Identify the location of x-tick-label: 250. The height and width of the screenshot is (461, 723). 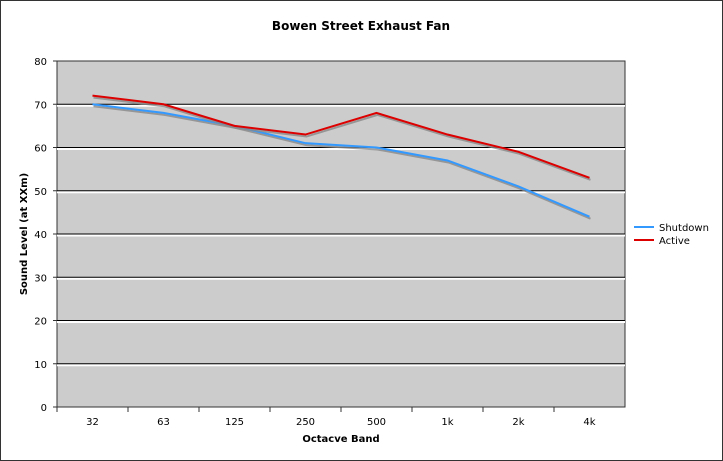
(305, 422).